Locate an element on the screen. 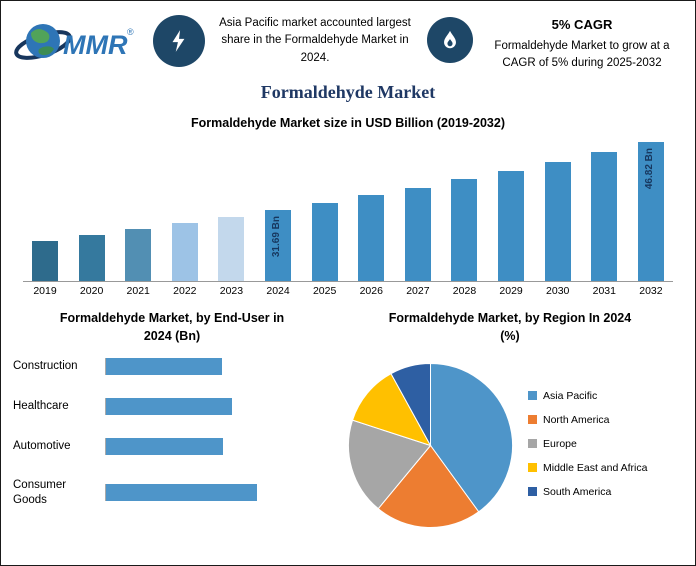 The image size is (696, 566). bar-column-2020 is located at coordinates (92, 258).